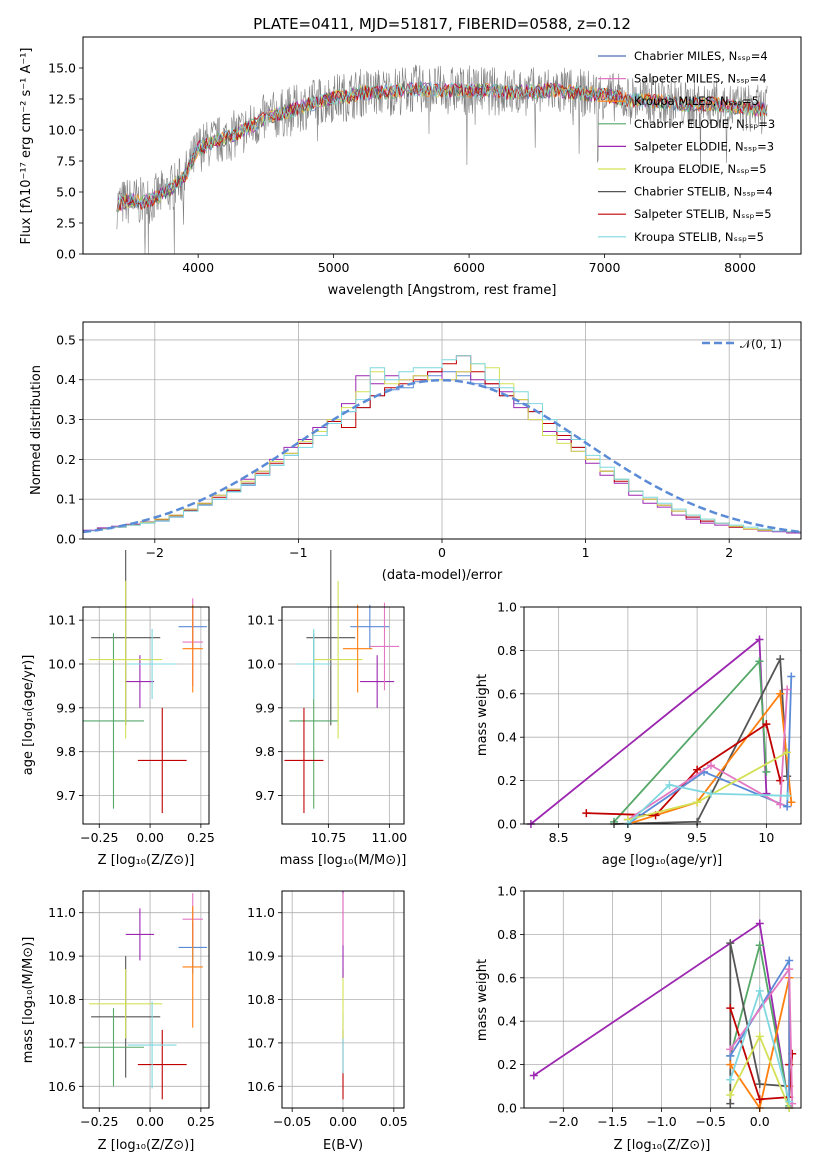 The height and width of the screenshot is (1170, 819). I want to click on spectrum-model-line, so click(442, 147).